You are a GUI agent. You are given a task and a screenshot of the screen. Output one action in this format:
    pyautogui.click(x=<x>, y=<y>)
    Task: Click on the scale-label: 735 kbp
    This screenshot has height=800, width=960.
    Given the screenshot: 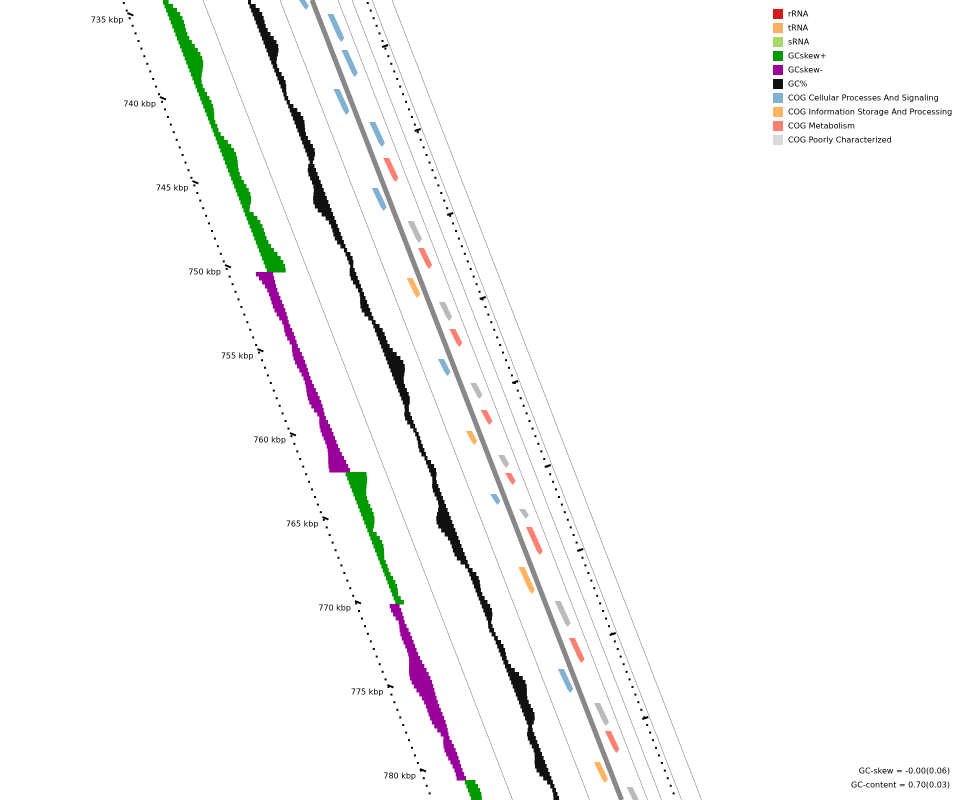 What is the action you would take?
    pyautogui.click(x=107, y=20)
    